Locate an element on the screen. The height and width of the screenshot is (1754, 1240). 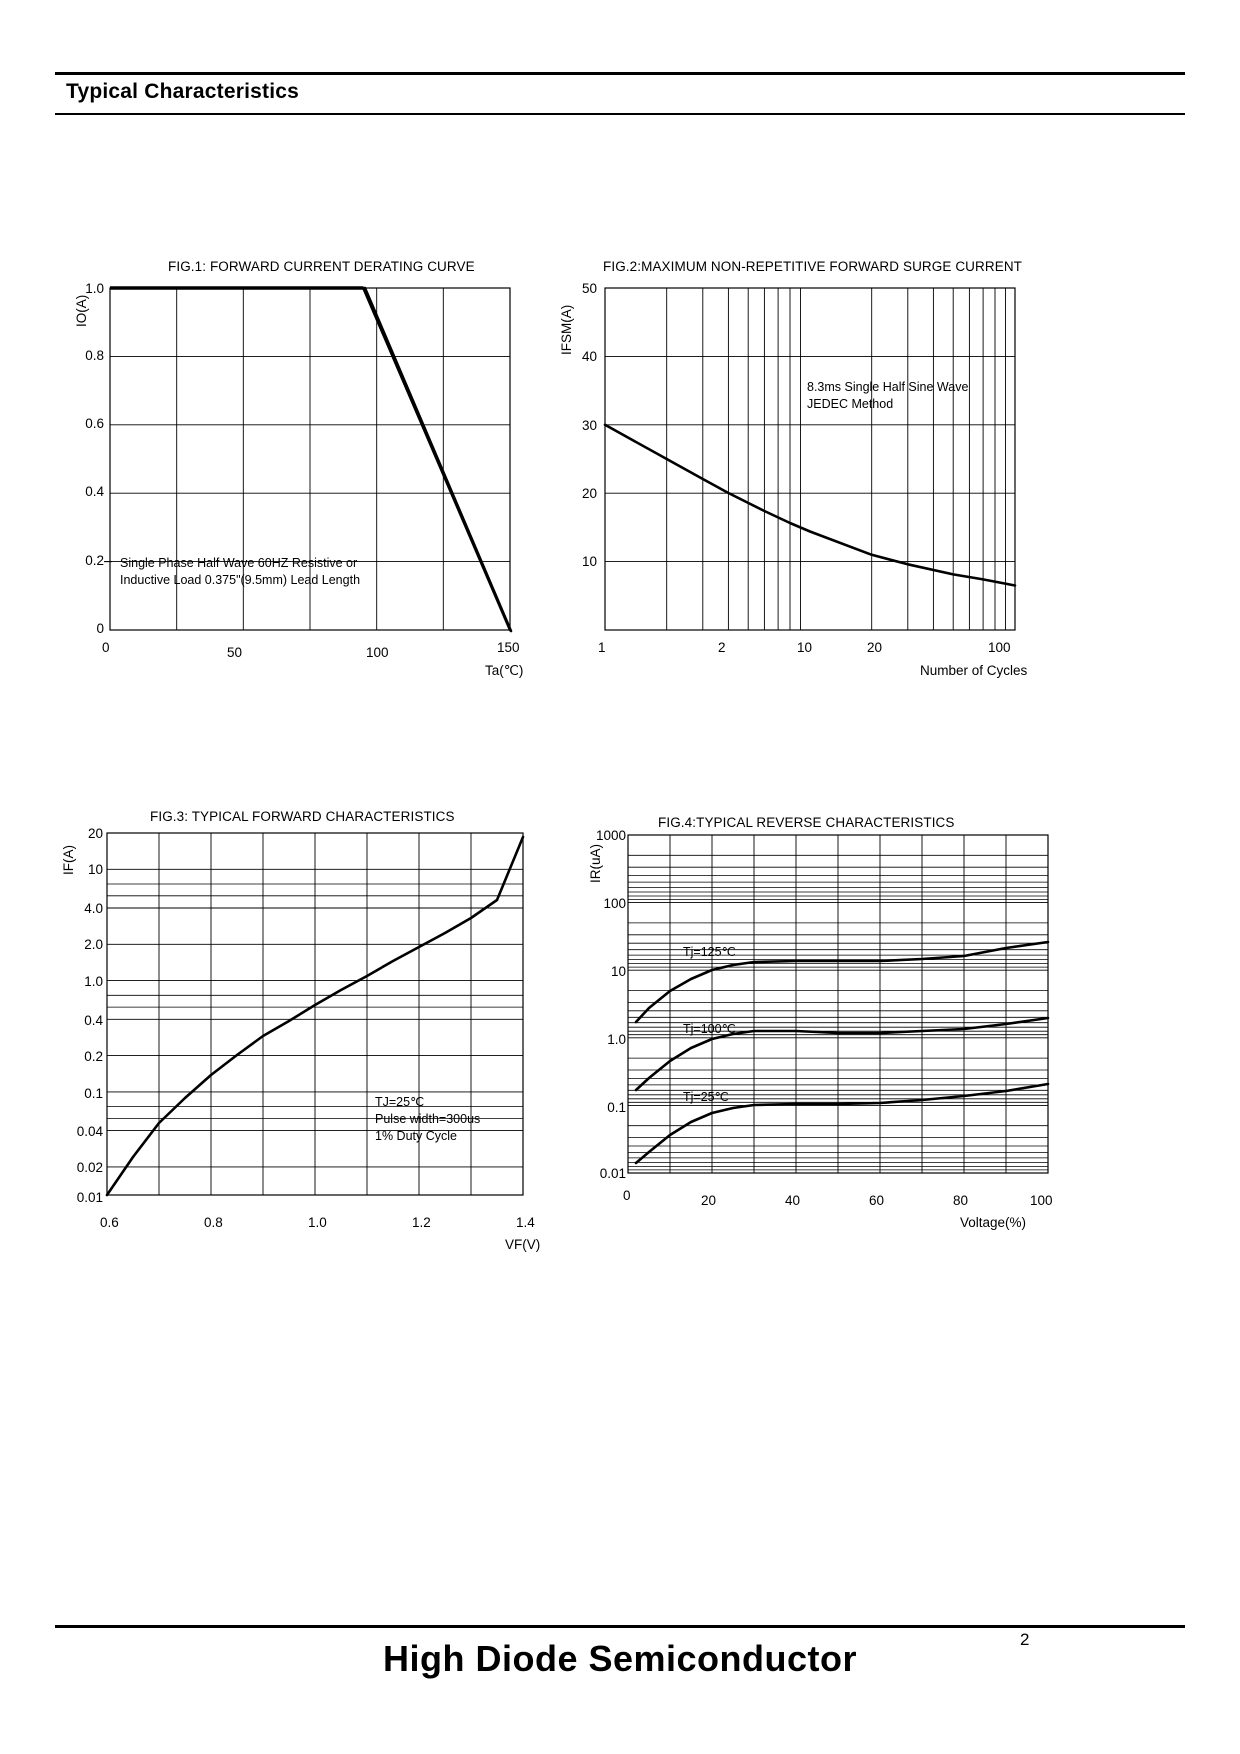
fig1-xtick-50: 50 is located at coordinates (235, 652).